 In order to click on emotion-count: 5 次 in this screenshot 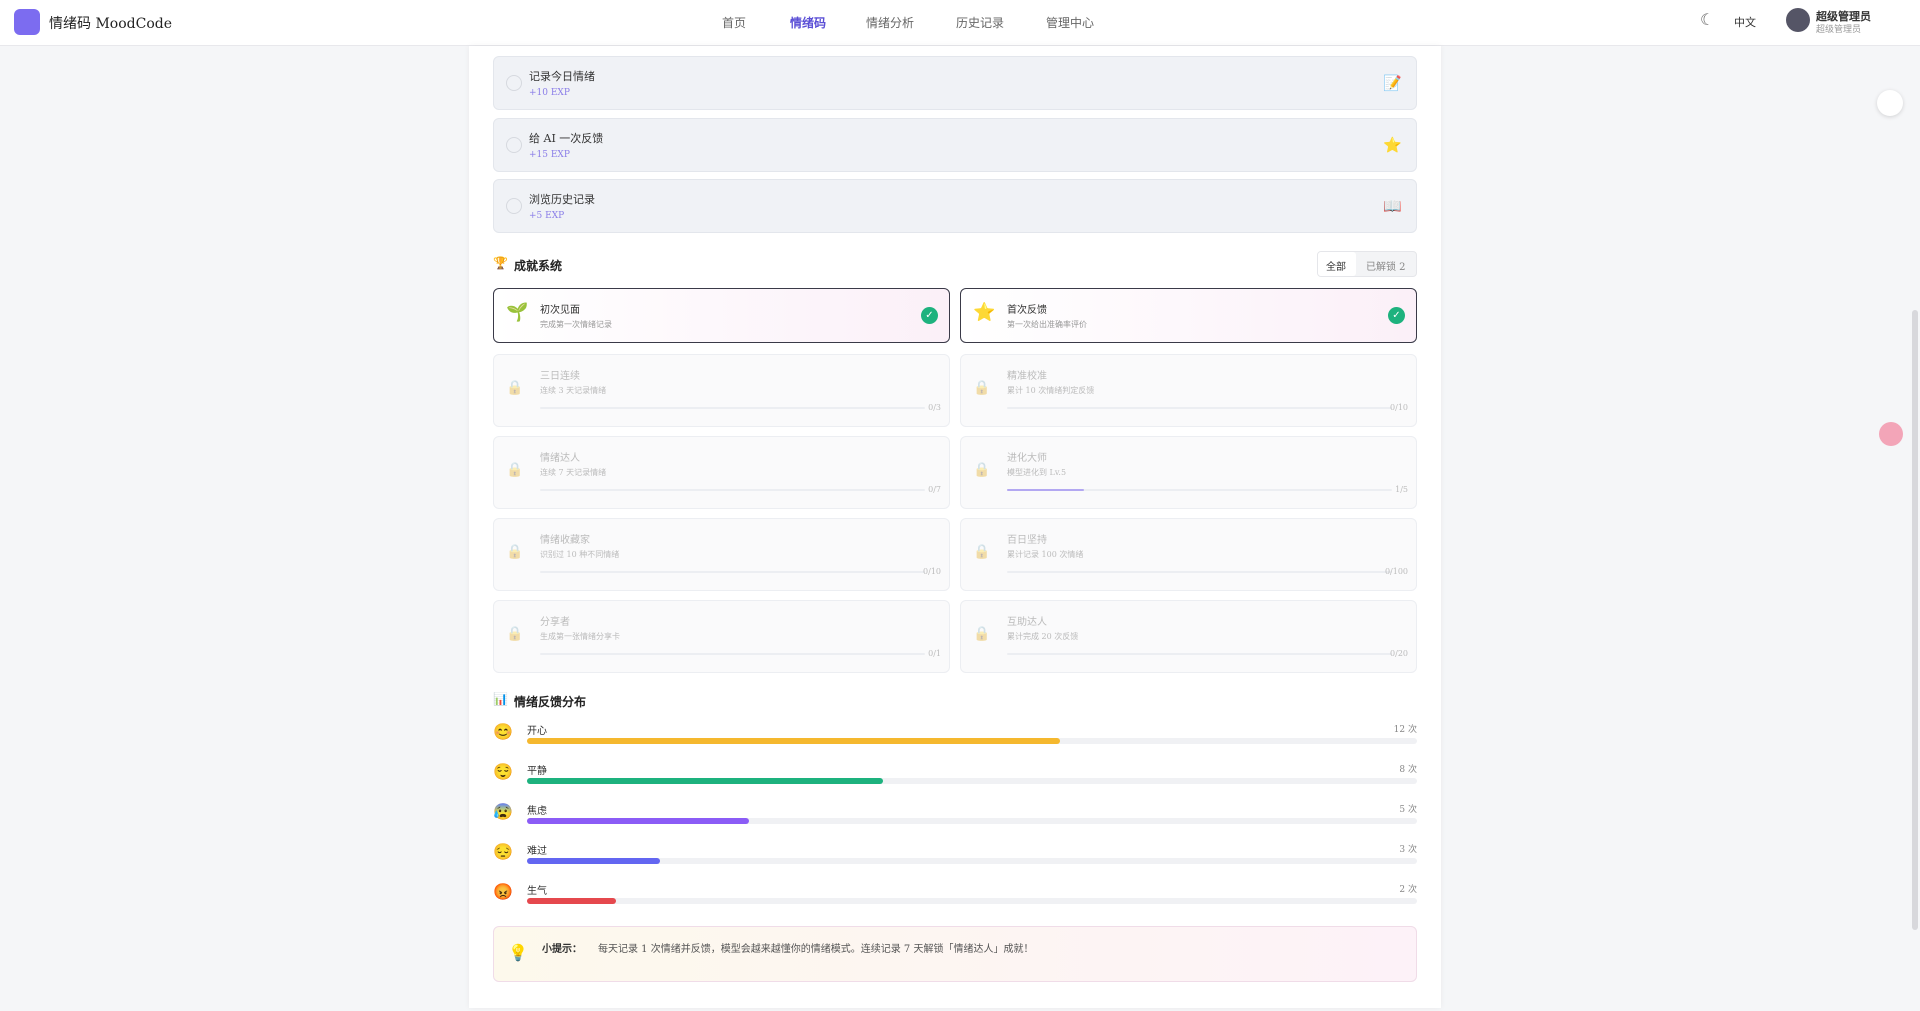, I will do `click(1408, 810)`.